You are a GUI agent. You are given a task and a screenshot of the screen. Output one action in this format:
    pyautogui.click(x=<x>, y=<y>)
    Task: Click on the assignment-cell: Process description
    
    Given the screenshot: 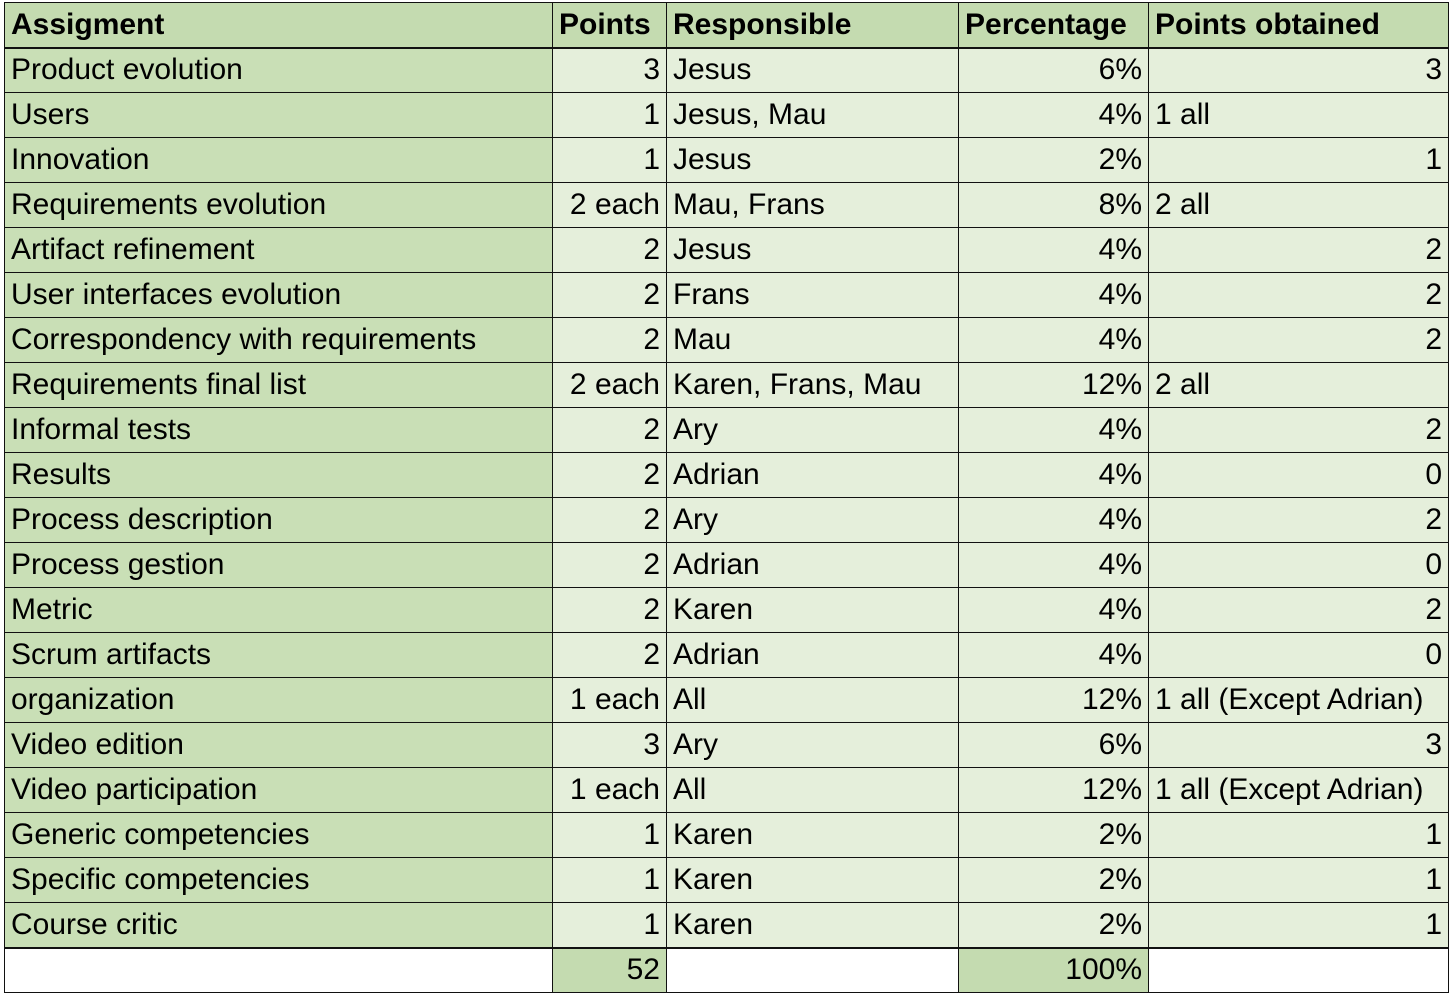 What is the action you would take?
    pyautogui.click(x=278, y=520)
    